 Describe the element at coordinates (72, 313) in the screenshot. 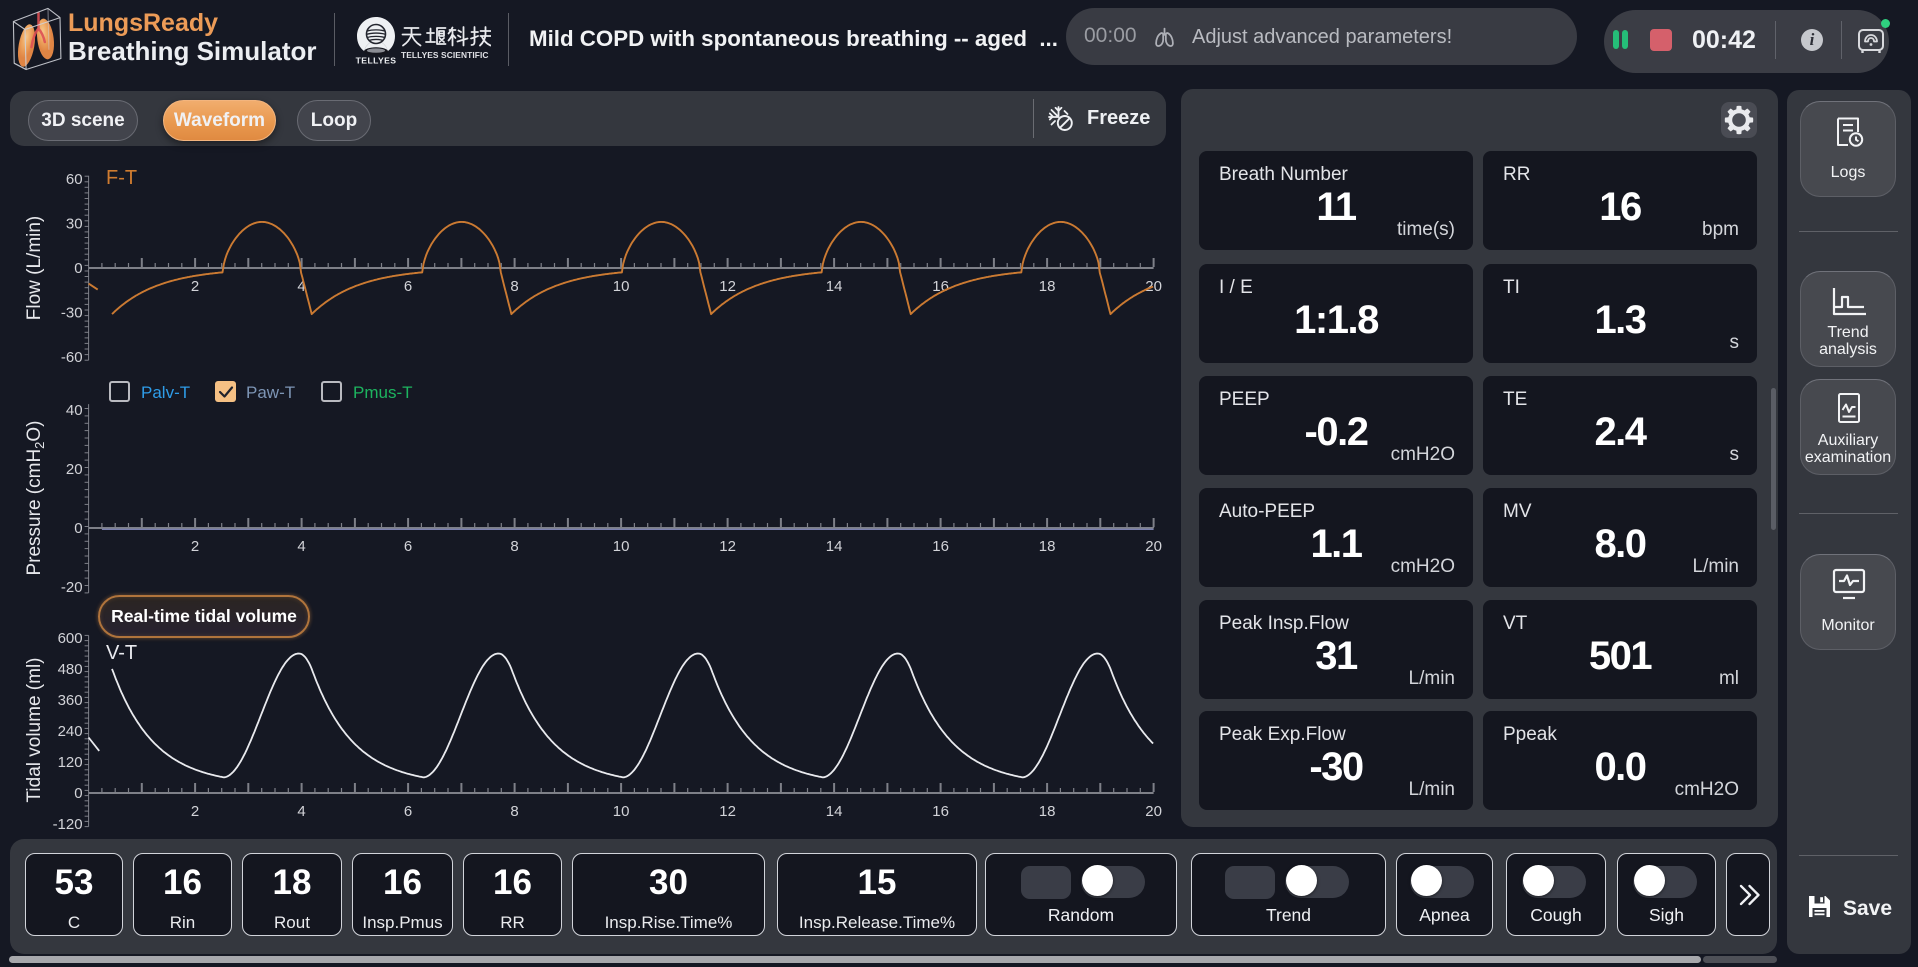

I see `svg-text: -30` at that location.